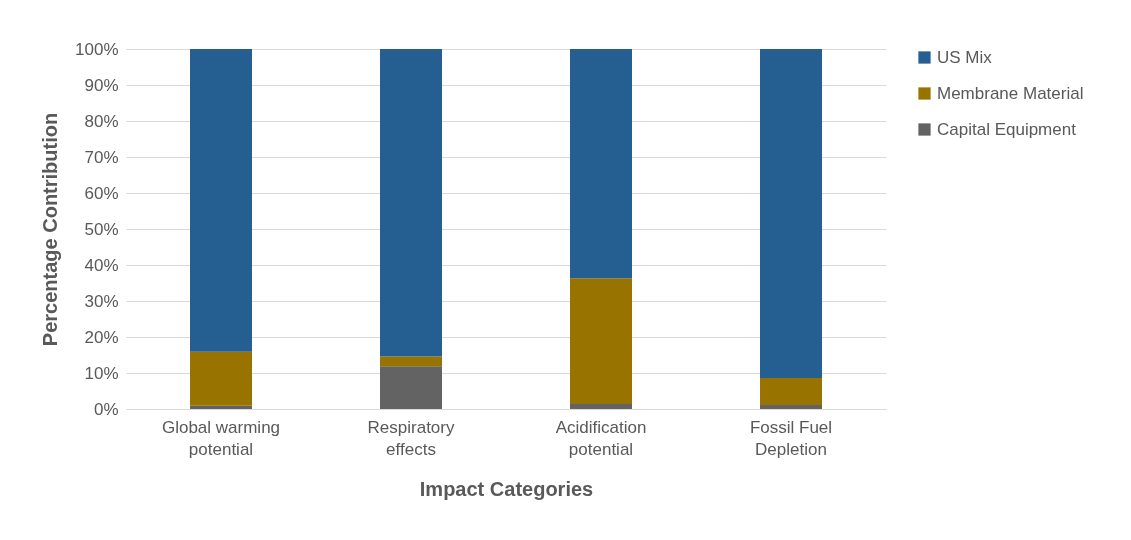 Image resolution: width=1131 pixels, height=540 pixels. I want to click on x-axis-title: Impact Categories, so click(506, 488).